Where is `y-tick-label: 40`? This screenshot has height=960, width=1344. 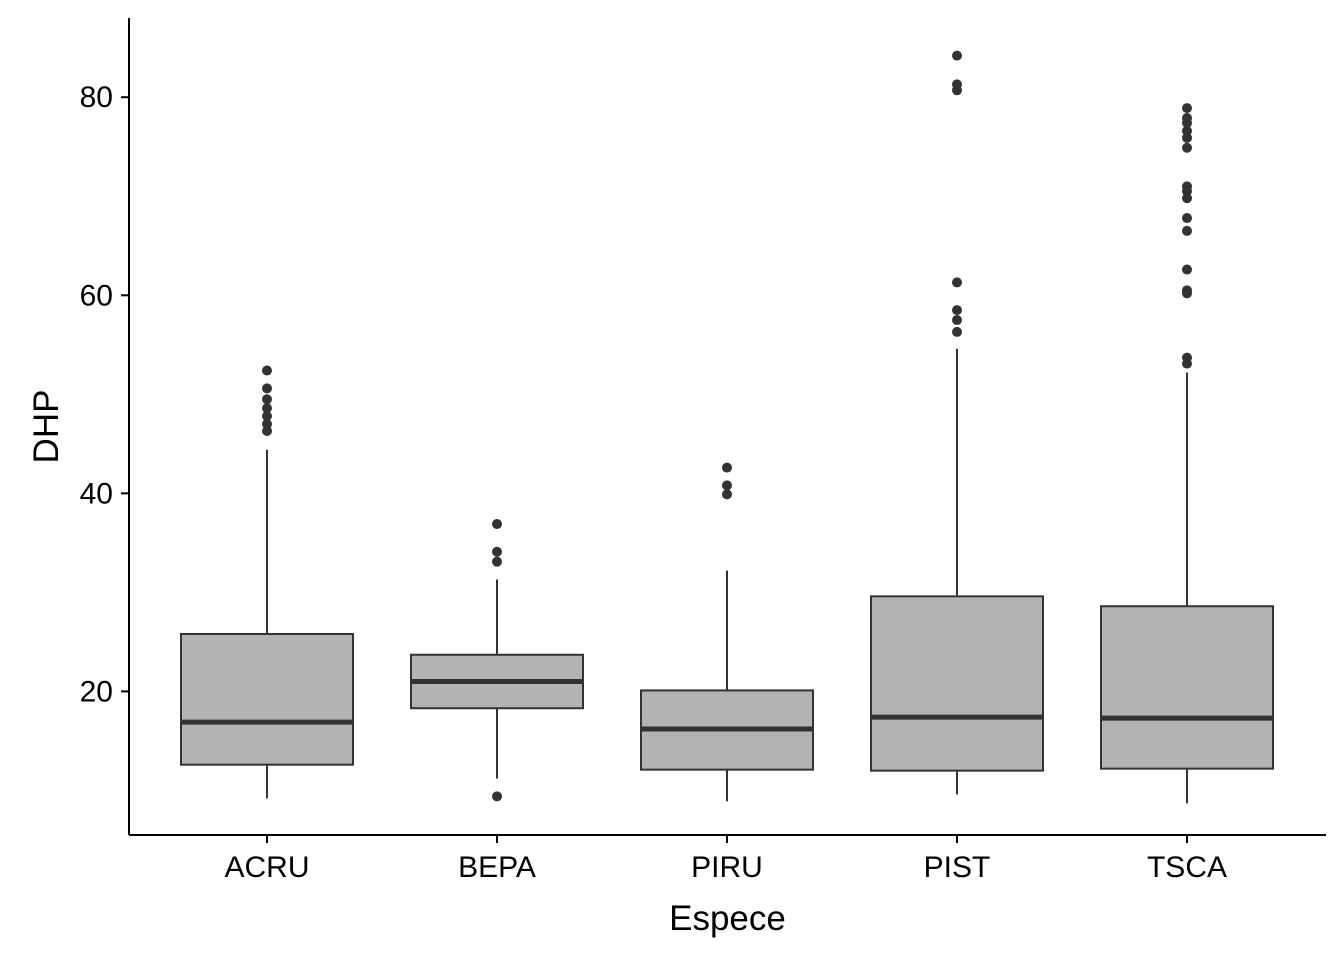 y-tick-label: 40 is located at coordinates (96, 493).